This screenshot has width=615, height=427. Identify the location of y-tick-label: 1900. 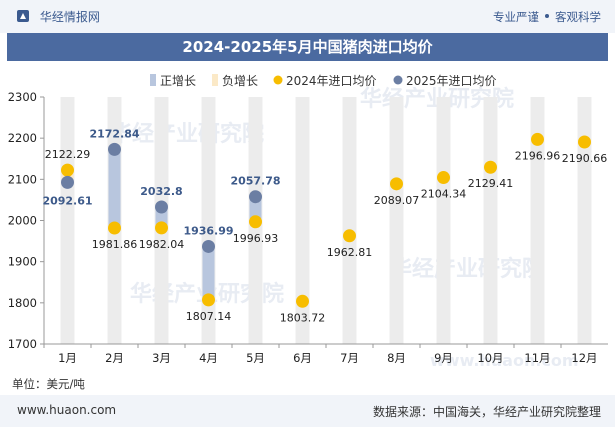
(22, 262).